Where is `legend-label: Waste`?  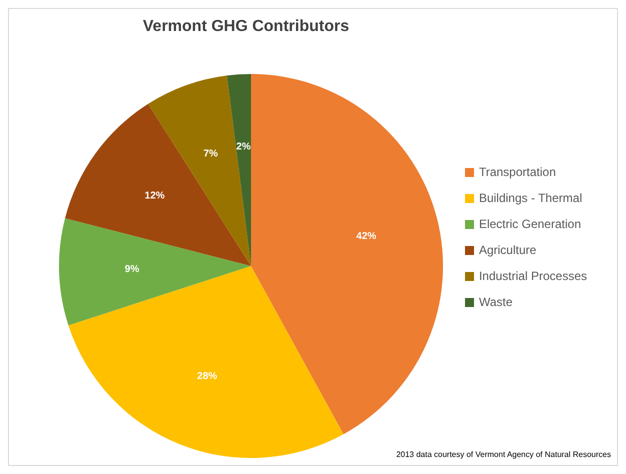 legend-label: Waste is located at coordinates (495, 302).